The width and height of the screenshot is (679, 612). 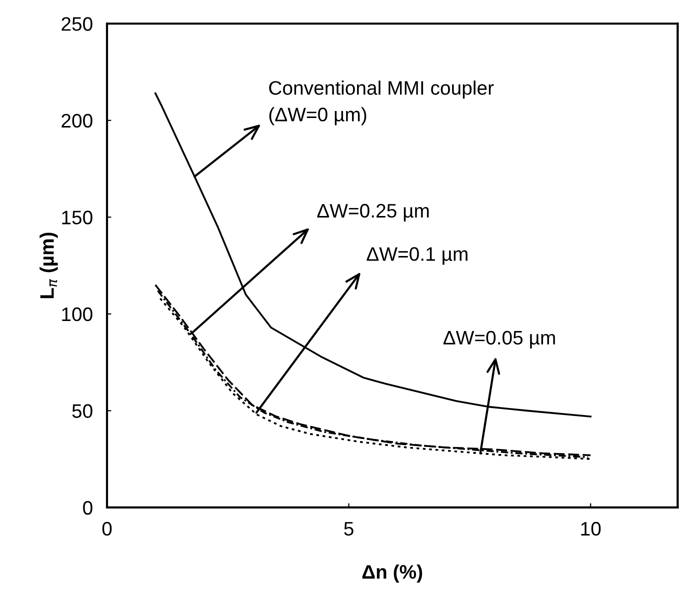 What do you see at coordinates (349, 529) in the screenshot?
I see `x-tick-label: 5` at bounding box center [349, 529].